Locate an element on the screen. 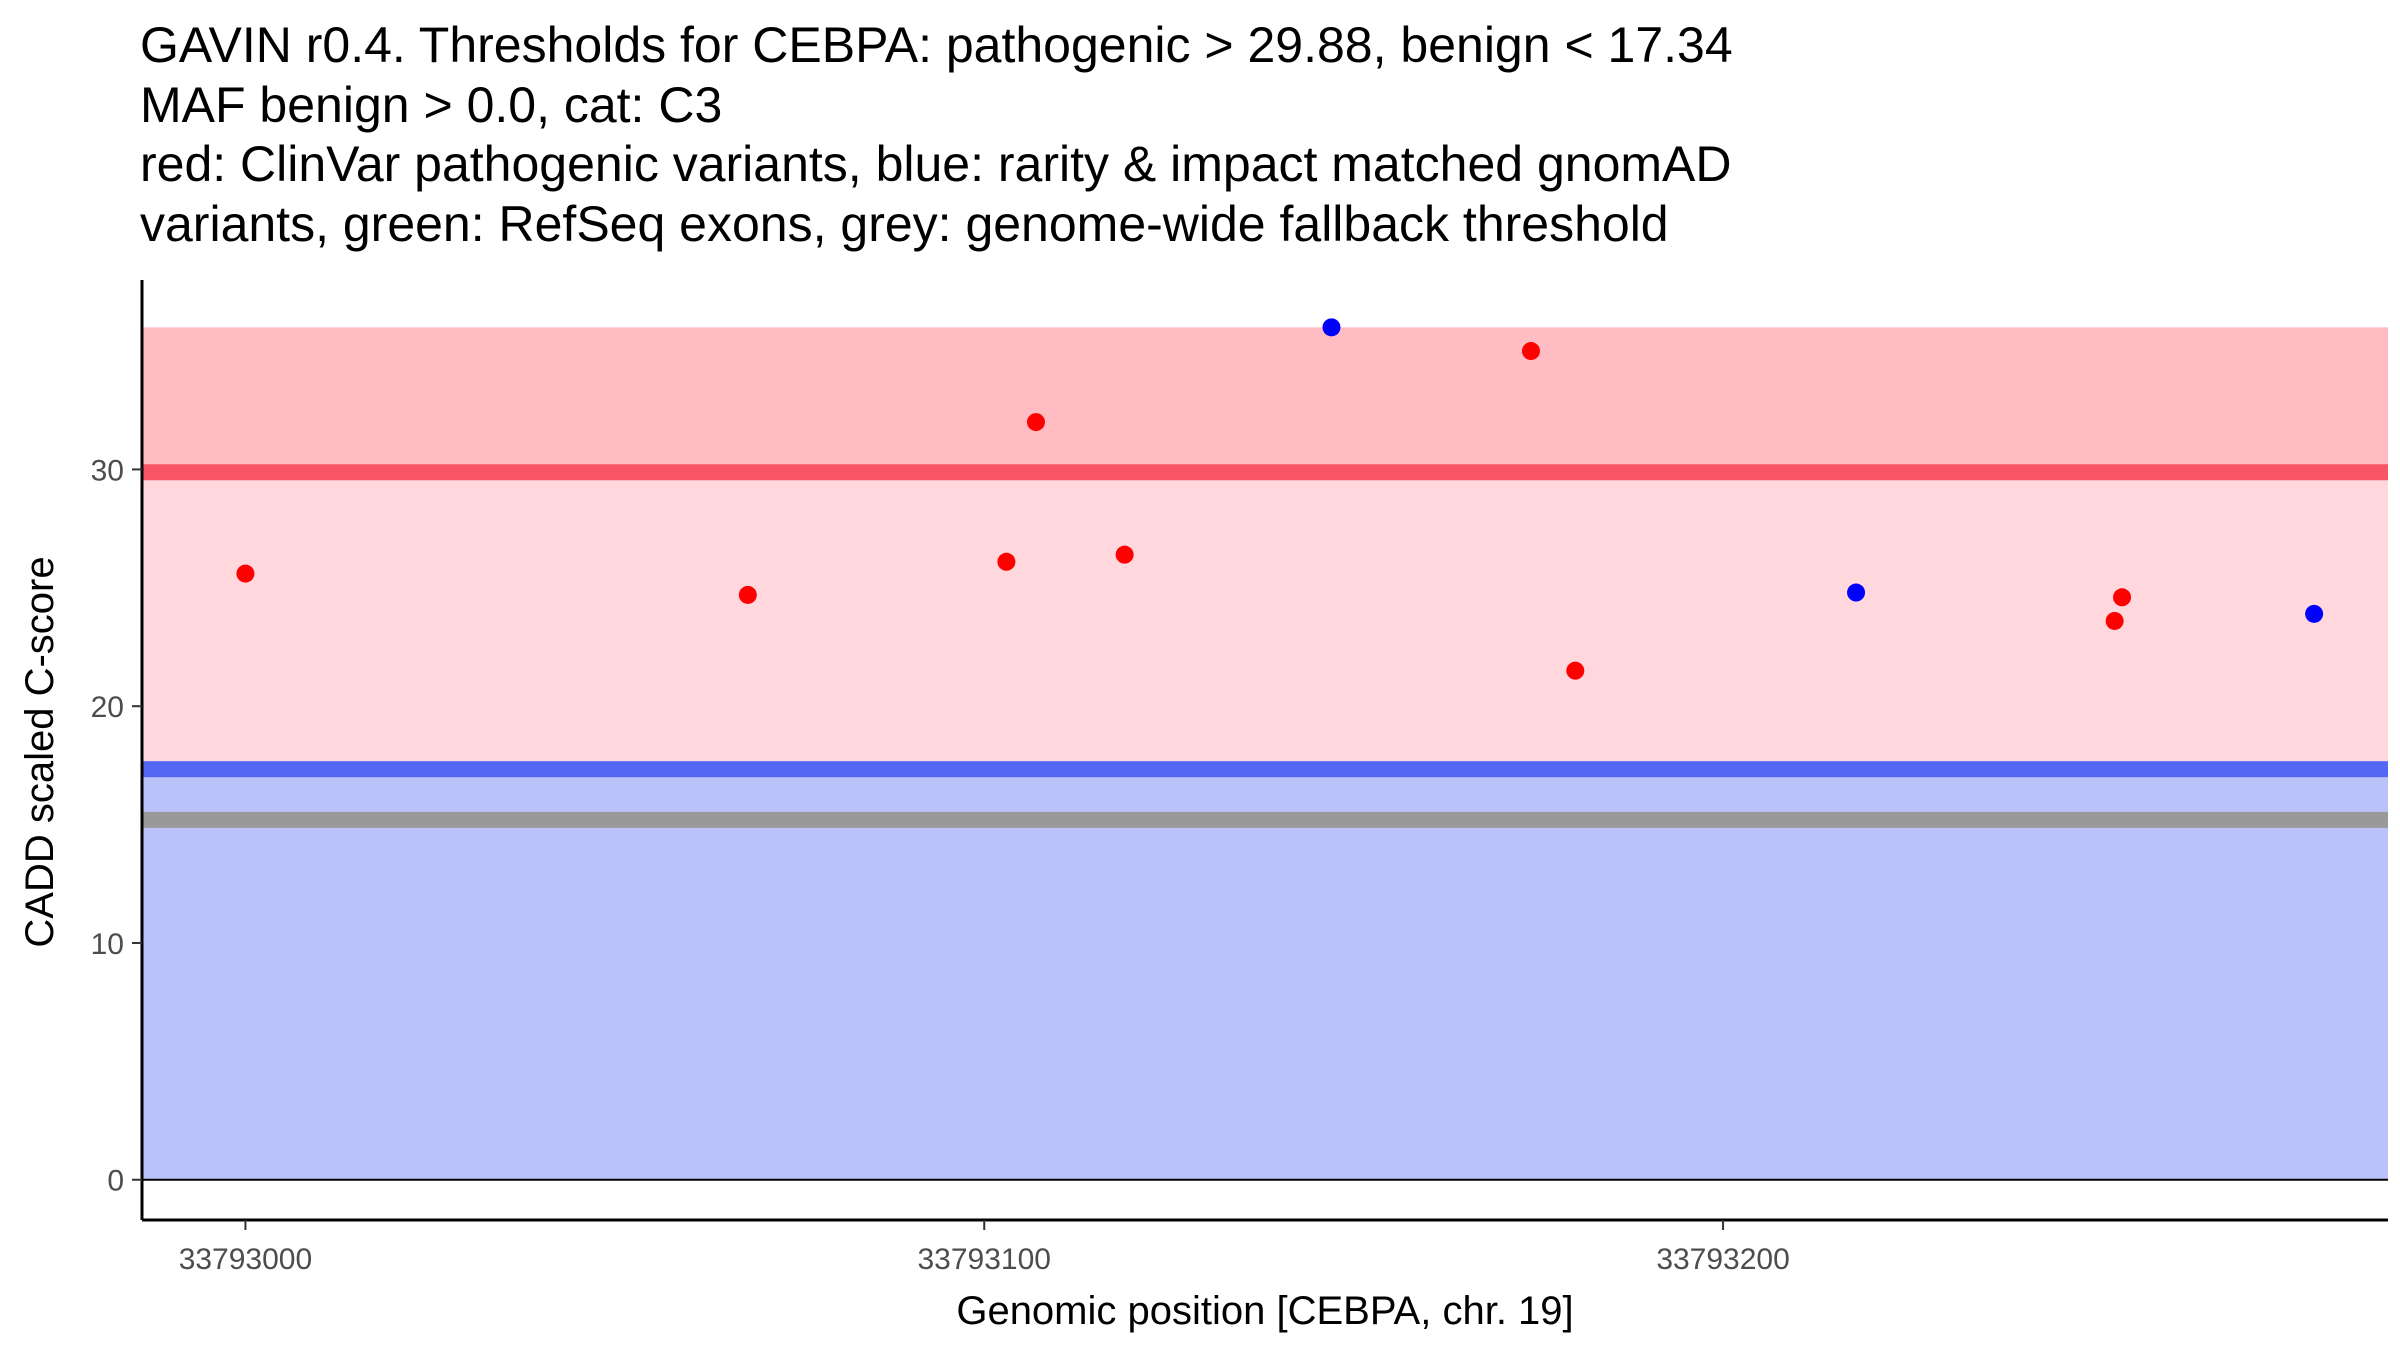 Image resolution: width=2400 pixels, height=1350 pixels. y-axis-label: CADD scaled C-score is located at coordinates (40, 751).